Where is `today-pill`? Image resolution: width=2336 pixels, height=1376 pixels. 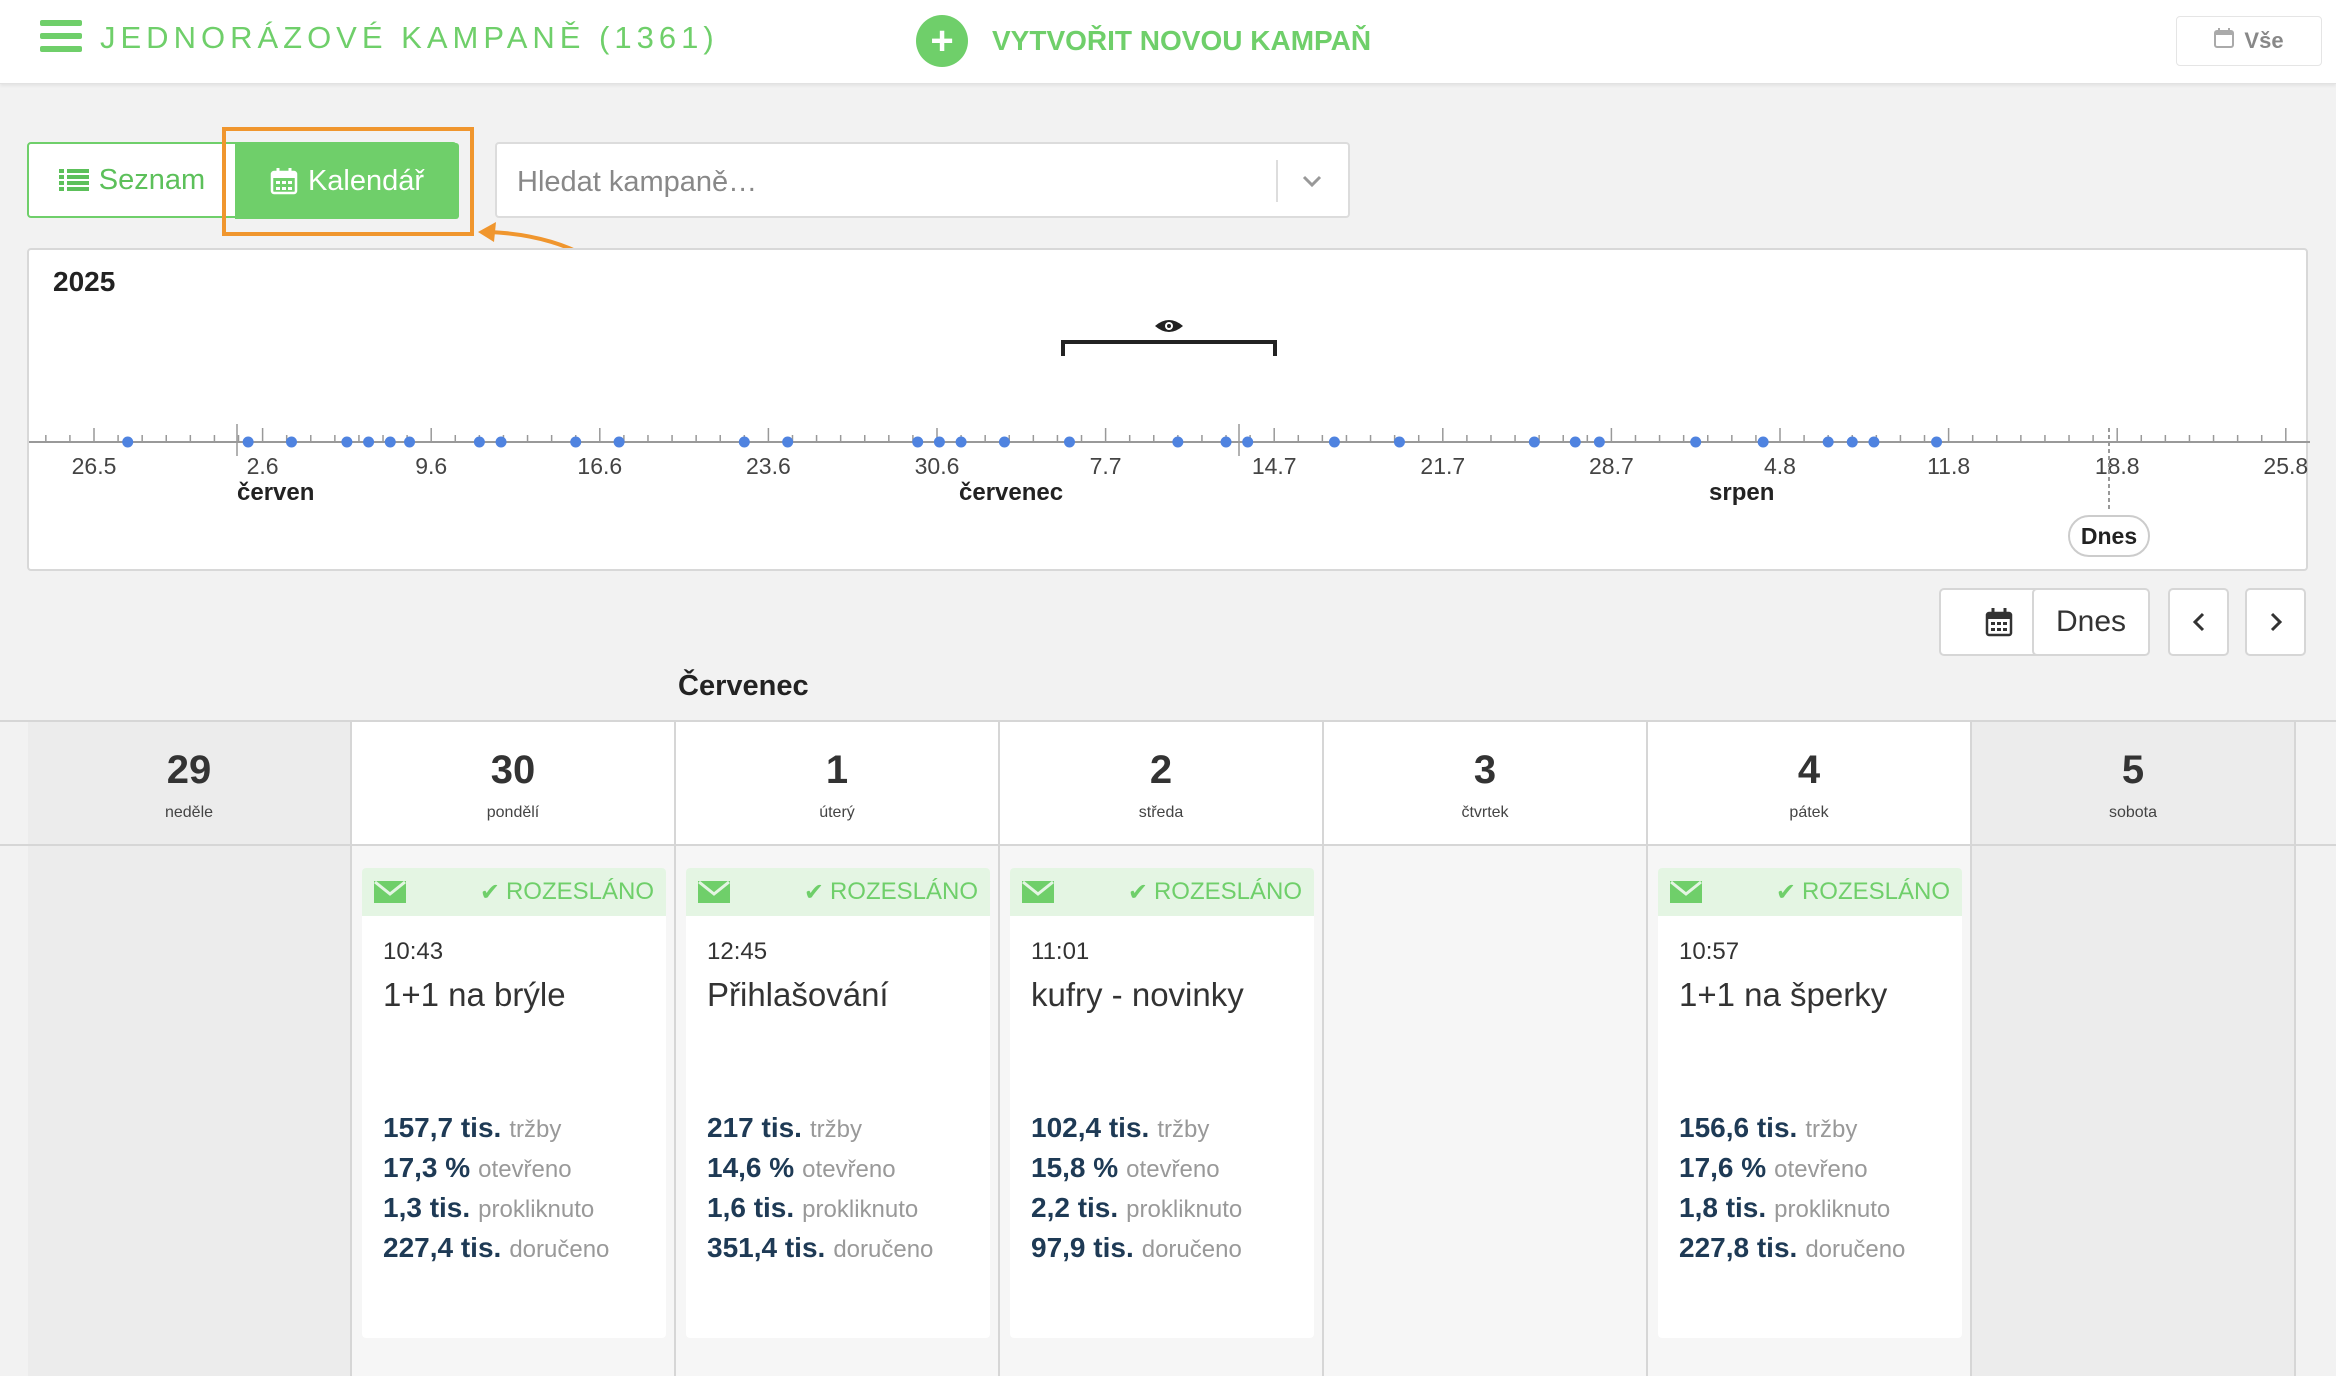
today-pill is located at coordinates (2109, 536).